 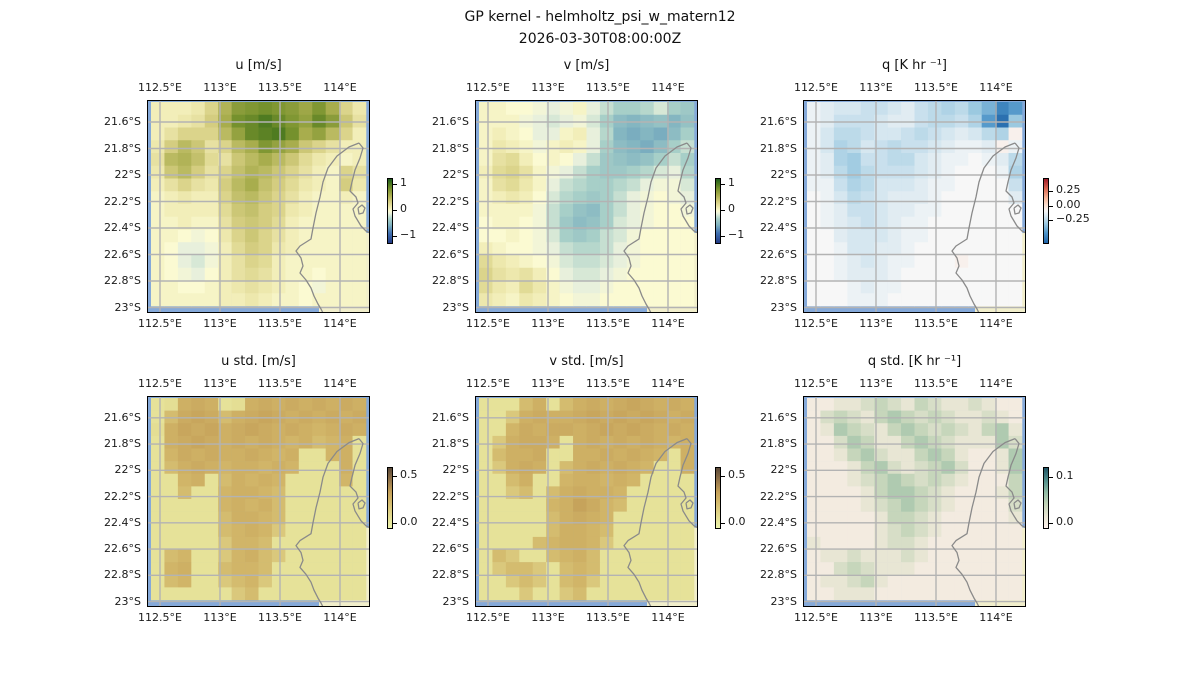 I want to click on colorbar-tick-label: 0.25, so click(x=1068, y=189).